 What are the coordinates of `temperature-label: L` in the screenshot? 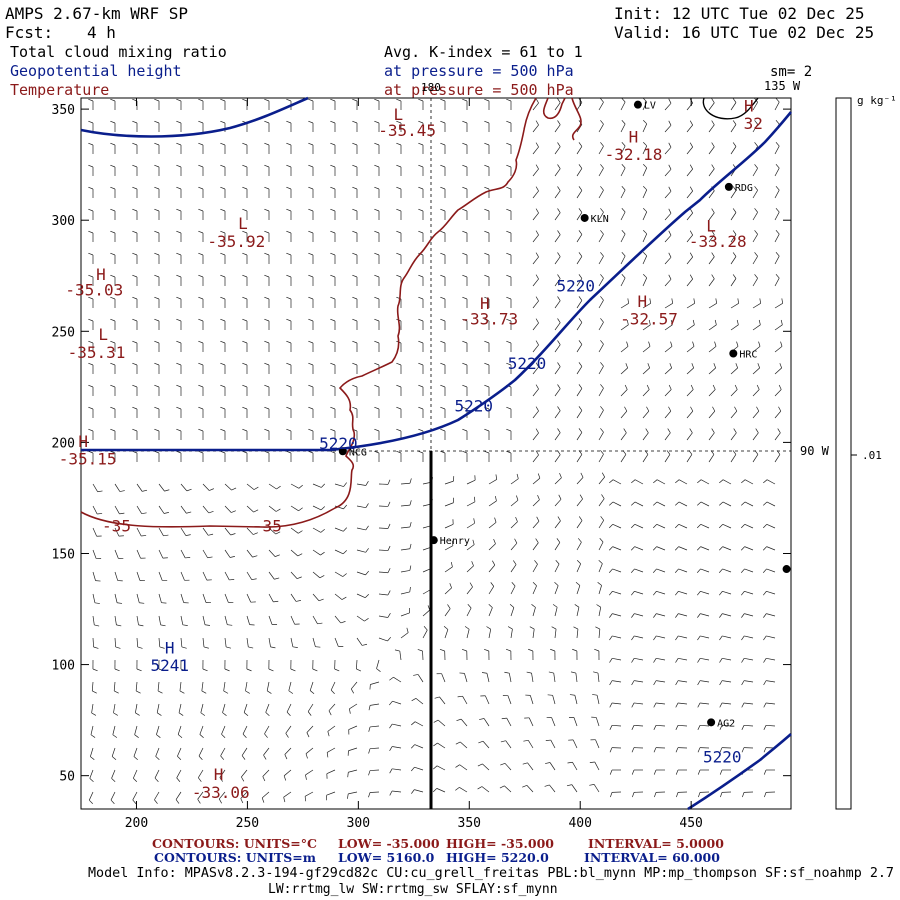 It's located at (243, 223).